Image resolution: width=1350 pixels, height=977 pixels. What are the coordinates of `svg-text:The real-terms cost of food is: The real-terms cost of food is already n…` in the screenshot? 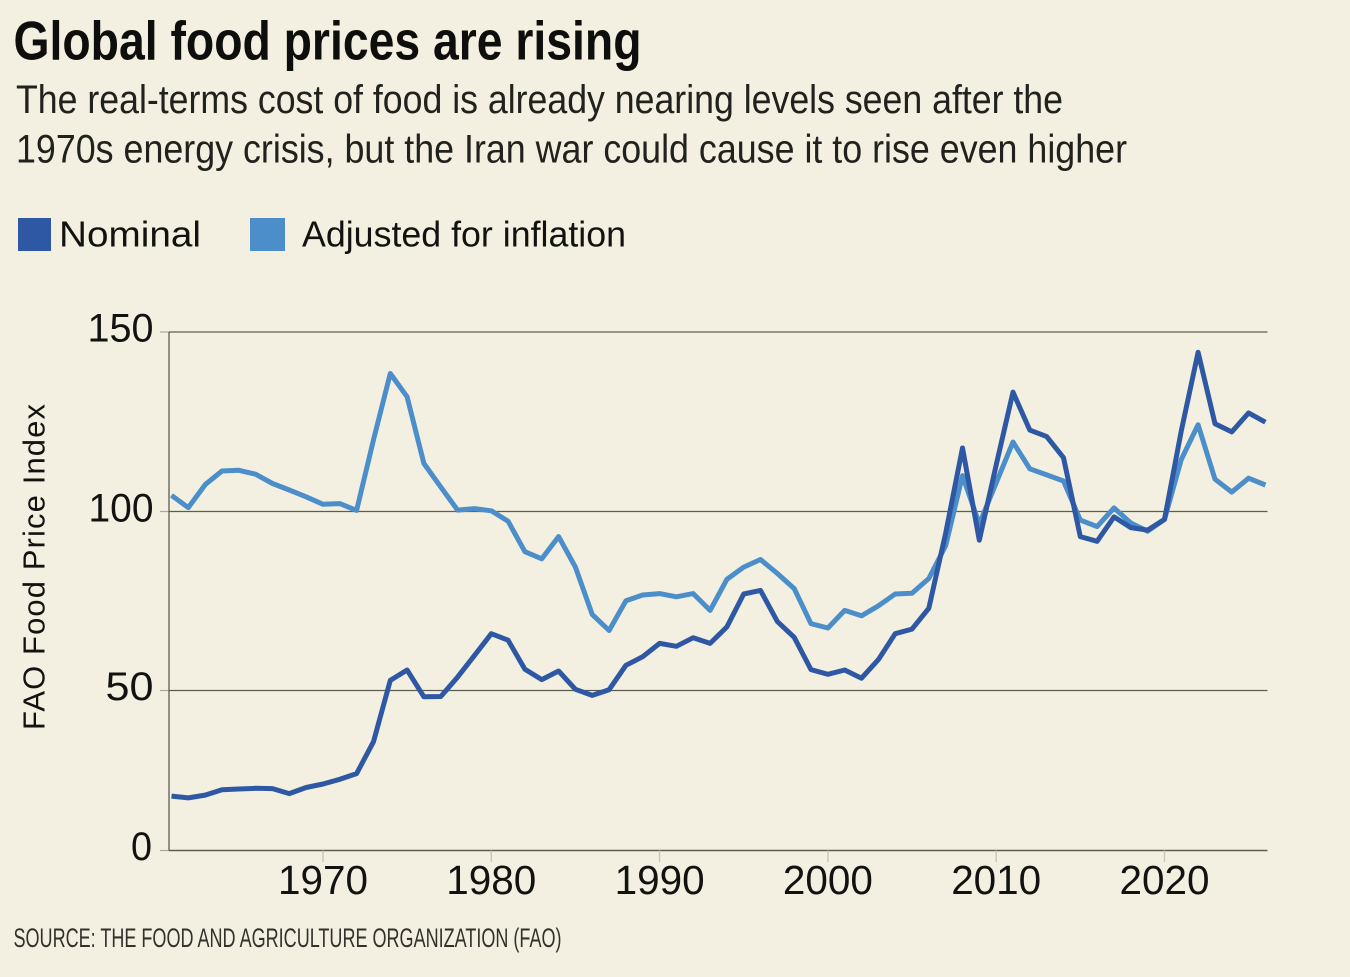 It's located at (539, 100).